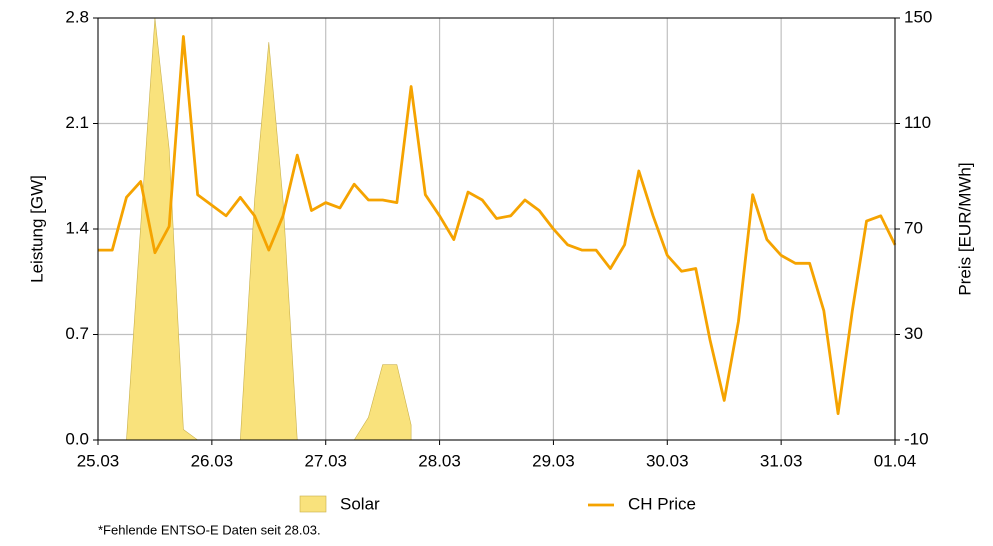  I want to click on y-axis-label: Leistung [GW], so click(36, 229).